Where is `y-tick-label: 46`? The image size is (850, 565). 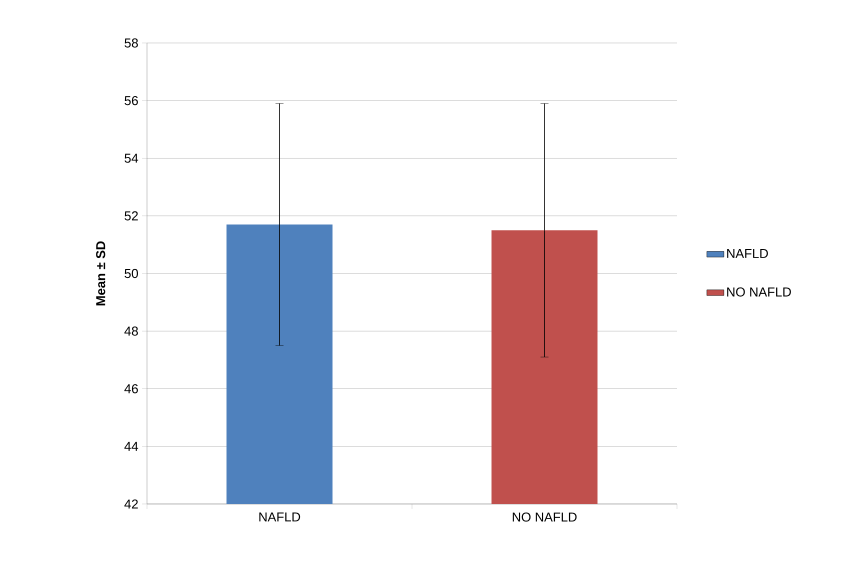 y-tick-label: 46 is located at coordinates (131, 389).